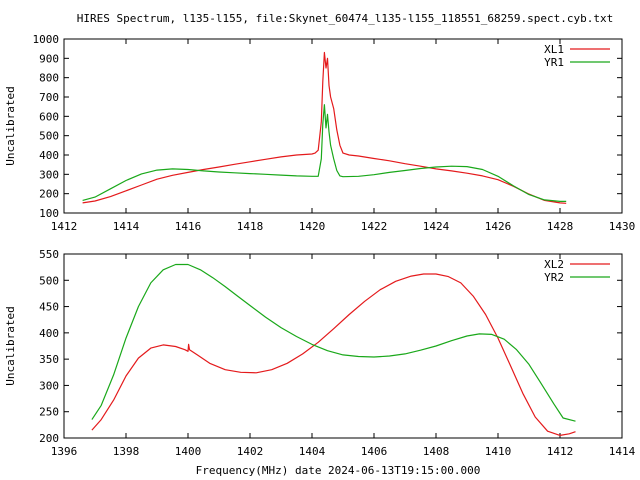 Image resolution: width=640 pixels, height=480 pixels. What do you see at coordinates (64, 226) in the screenshot?
I see `top-x-tick-label: 1412` at bounding box center [64, 226].